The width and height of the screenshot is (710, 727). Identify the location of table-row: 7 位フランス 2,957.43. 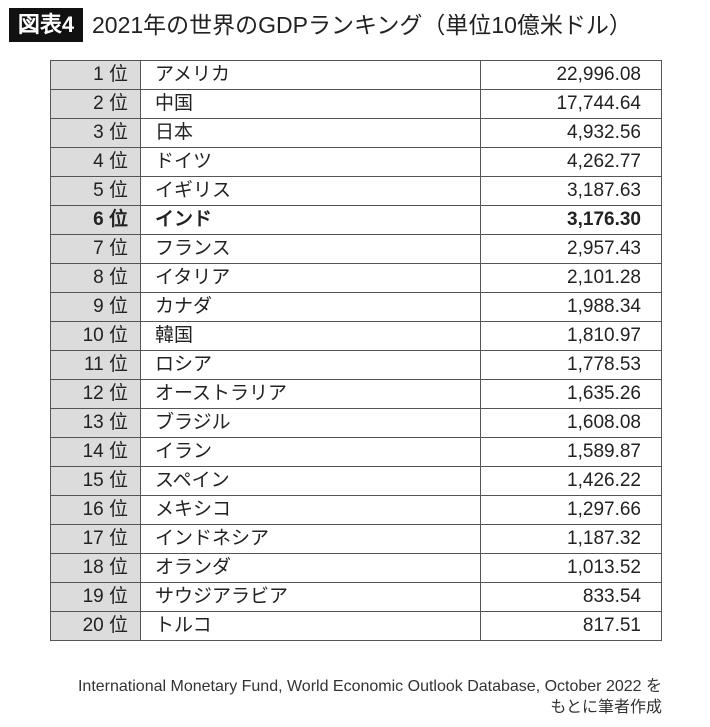
(356, 249).